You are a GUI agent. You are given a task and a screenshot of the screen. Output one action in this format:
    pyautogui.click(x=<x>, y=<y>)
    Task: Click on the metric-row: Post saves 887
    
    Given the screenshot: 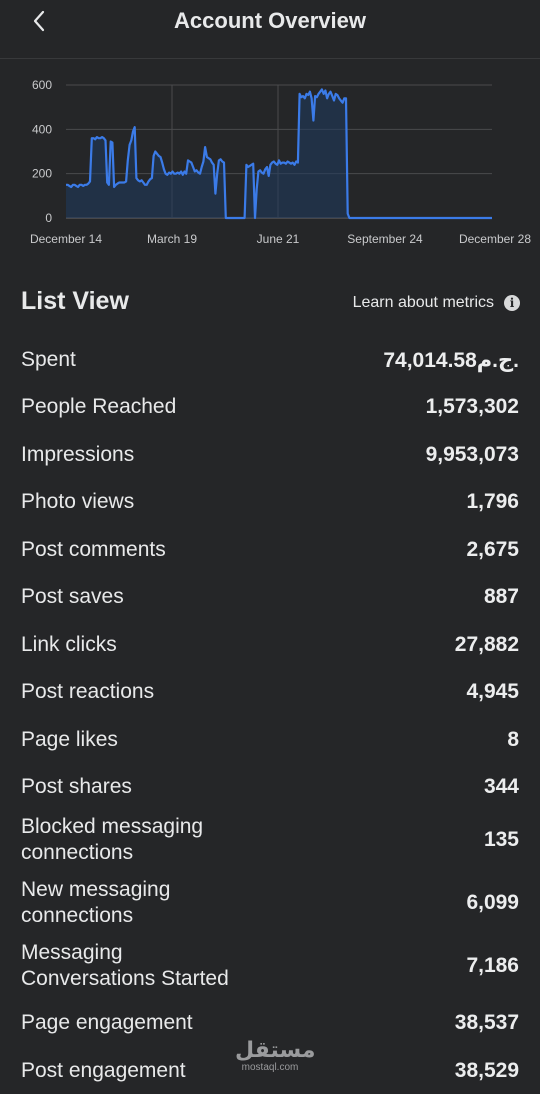 What is the action you would take?
    pyautogui.click(x=270, y=597)
    